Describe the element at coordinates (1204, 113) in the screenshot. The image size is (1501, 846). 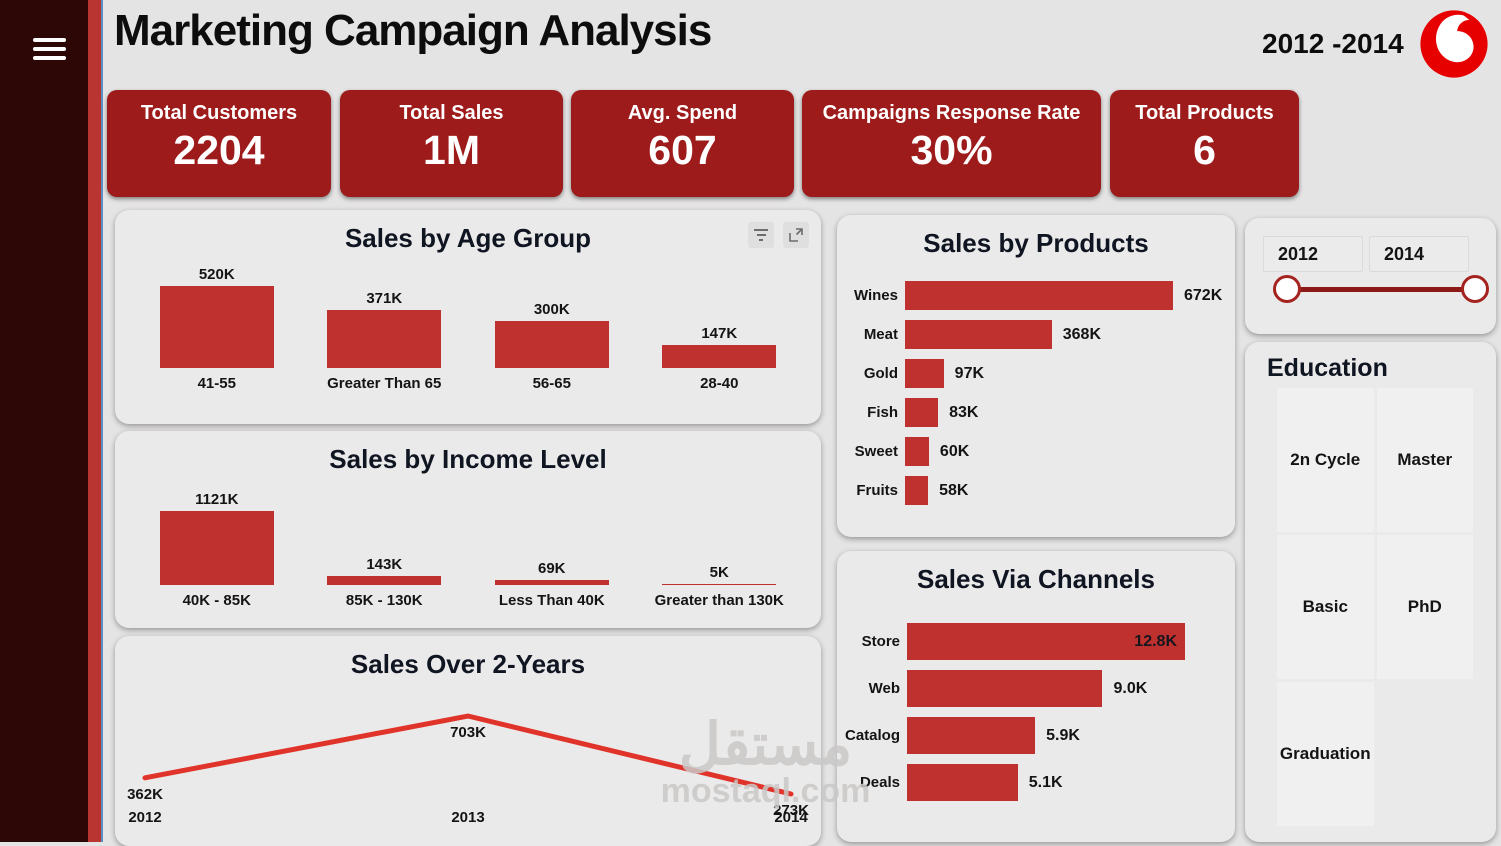
I see `kpi-label: Total Products` at that location.